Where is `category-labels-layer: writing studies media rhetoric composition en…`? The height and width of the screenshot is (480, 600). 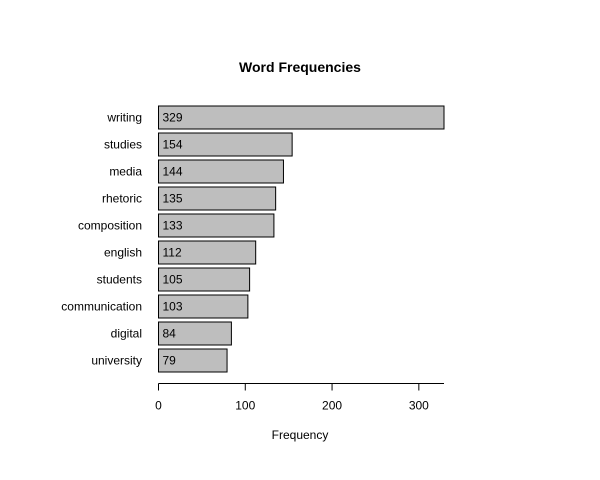 category-labels-layer: writing studies media rhetoric composition en… is located at coordinates (101, 239).